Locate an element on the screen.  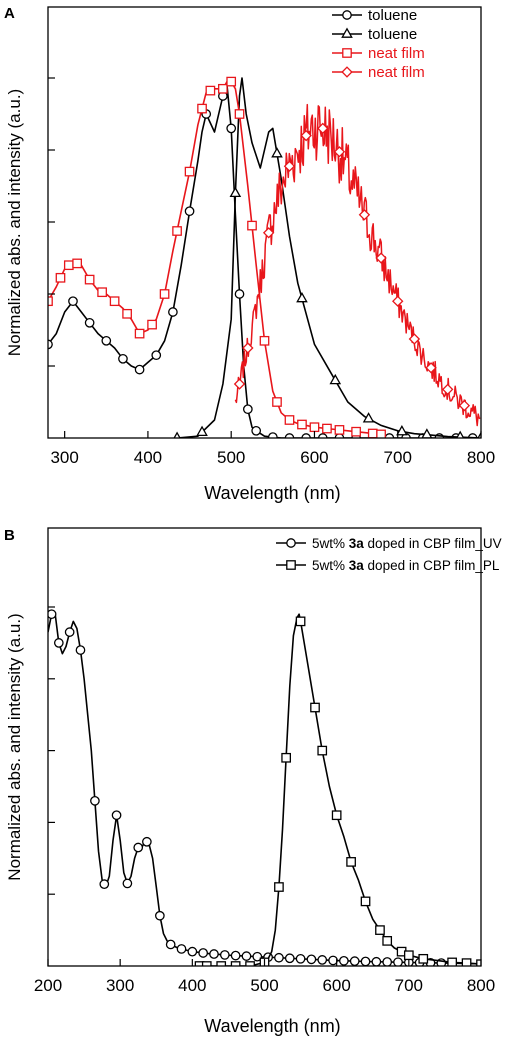
x-tick-label: 700 is located at coordinates (409, 985).